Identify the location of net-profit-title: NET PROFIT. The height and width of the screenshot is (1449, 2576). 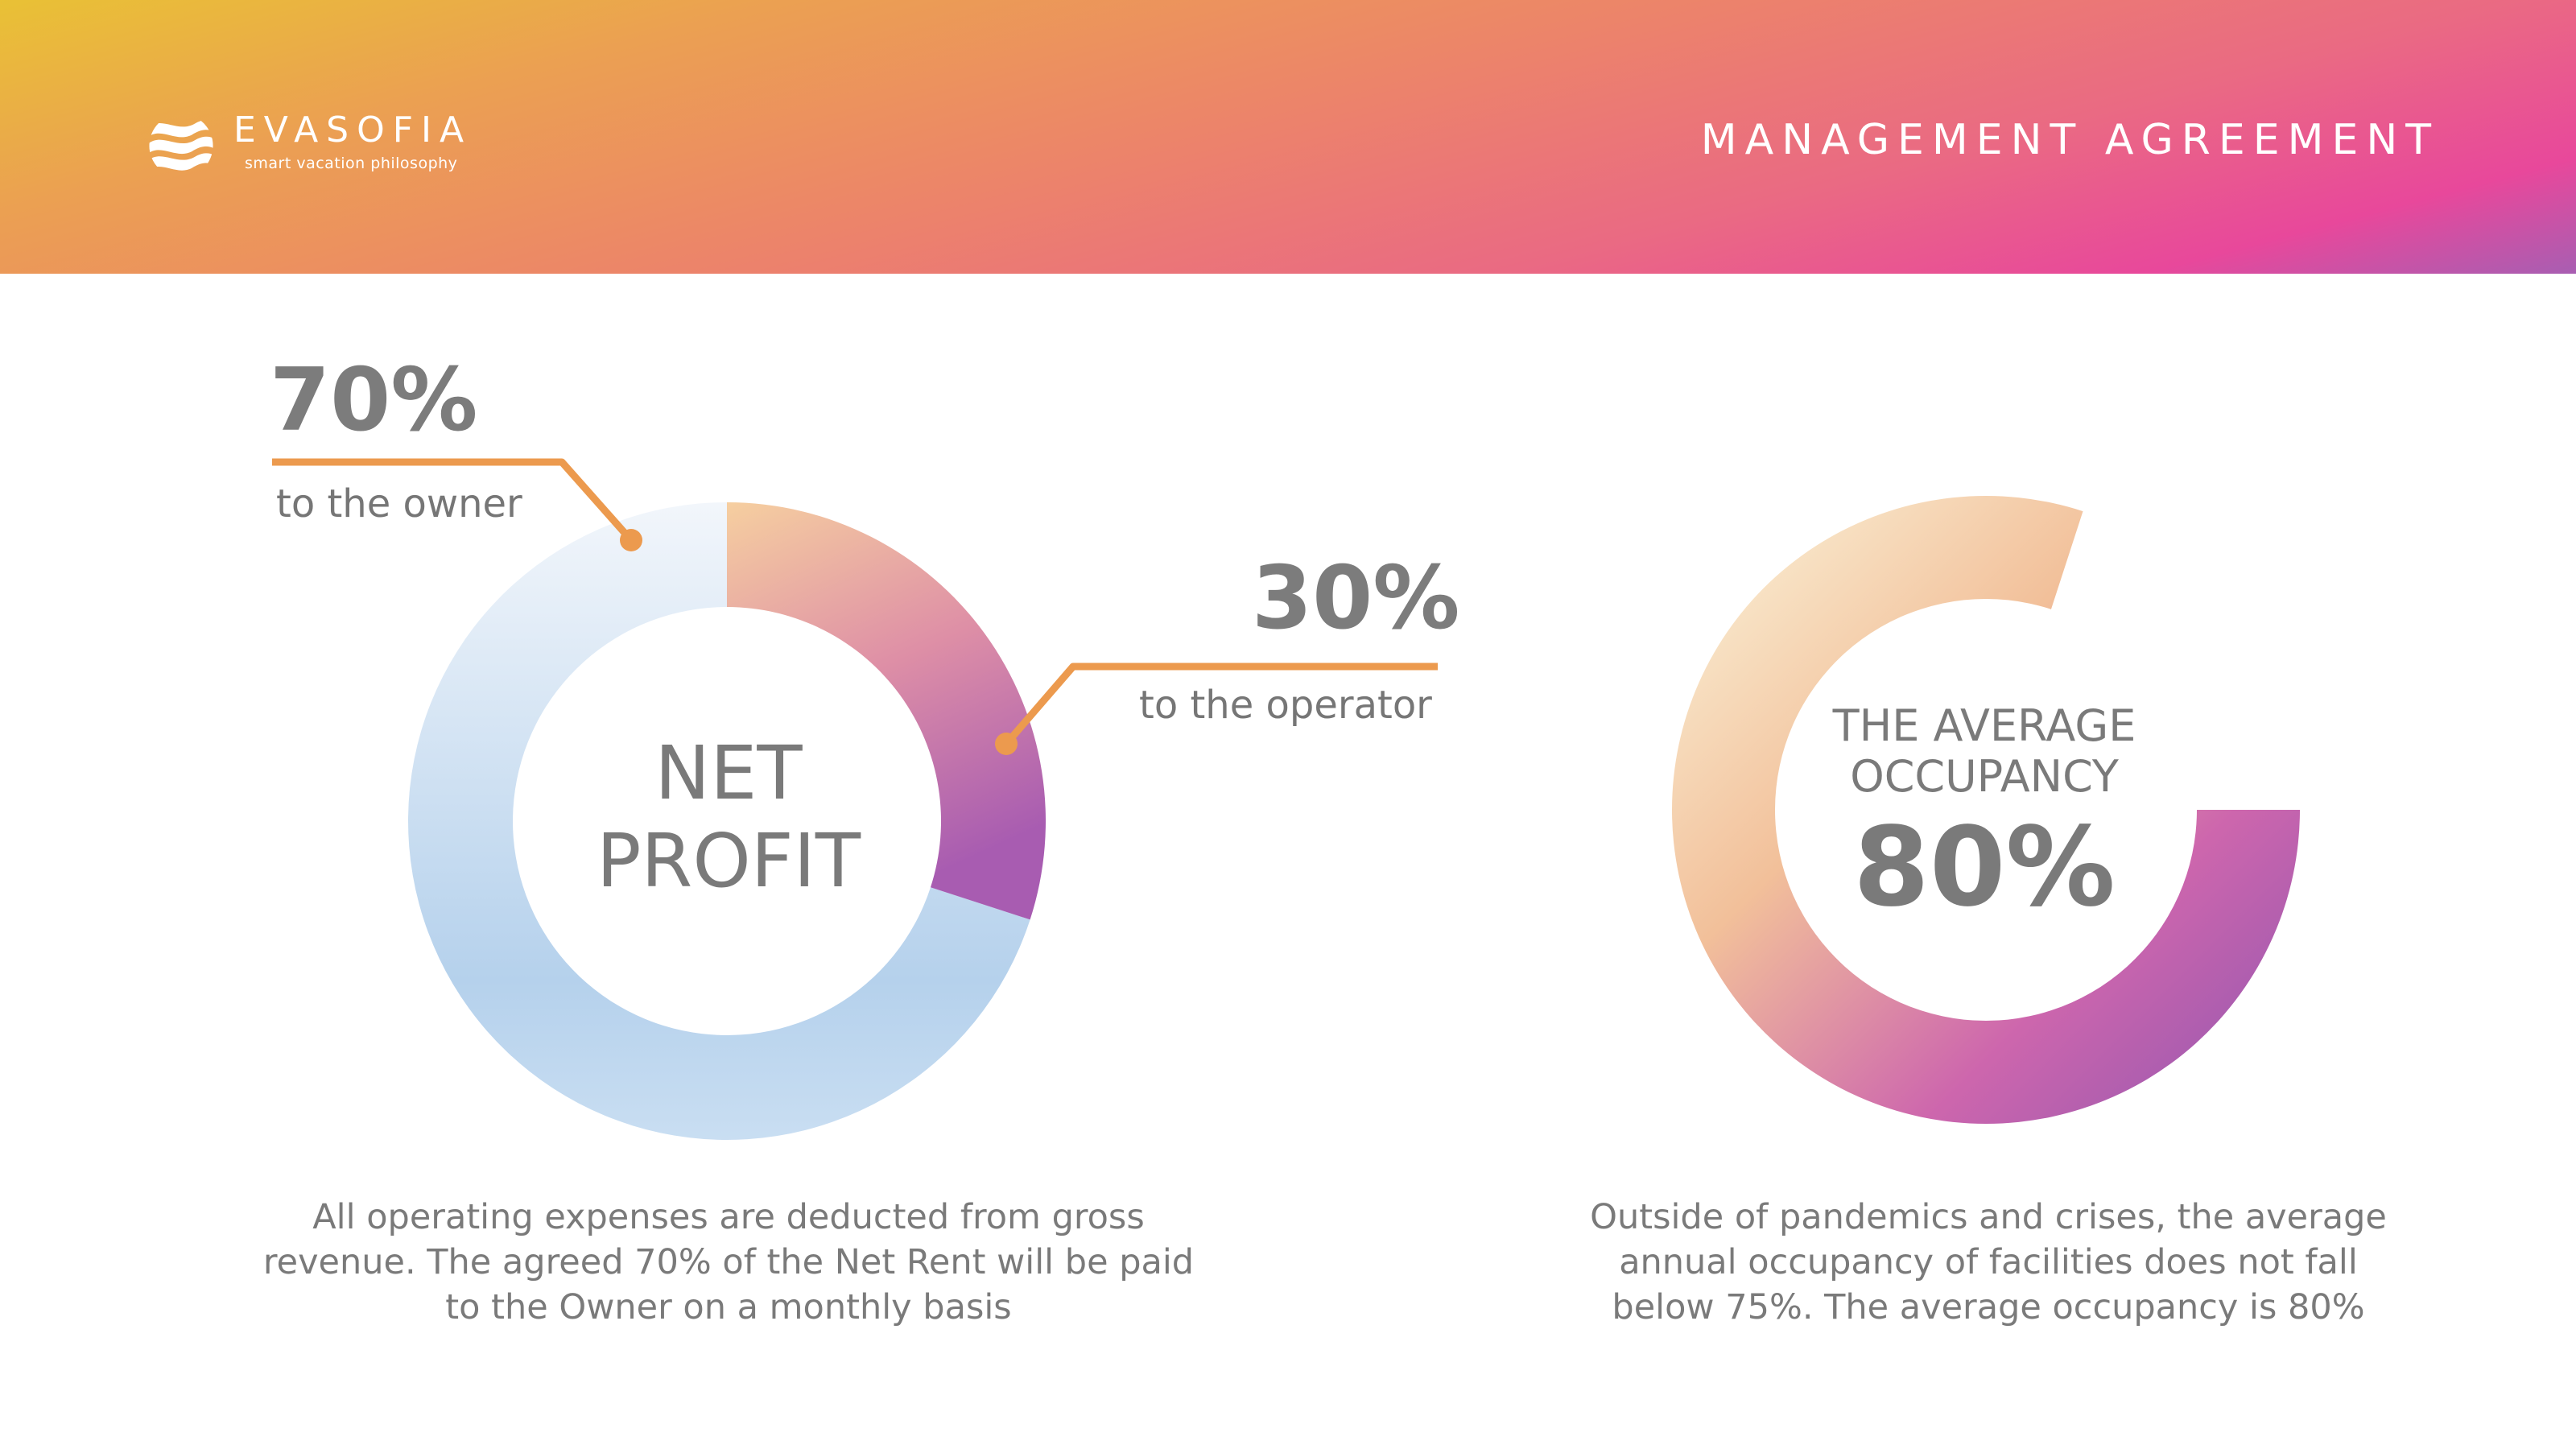
(728, 817).